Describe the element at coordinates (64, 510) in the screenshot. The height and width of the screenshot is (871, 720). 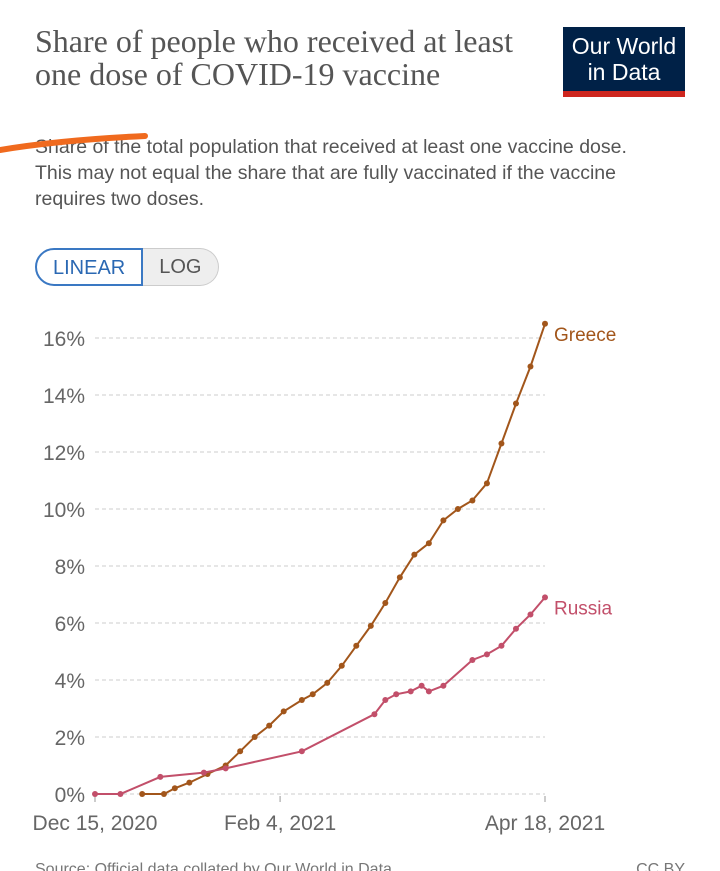
I see `y-tick-label: 10%` at that location.